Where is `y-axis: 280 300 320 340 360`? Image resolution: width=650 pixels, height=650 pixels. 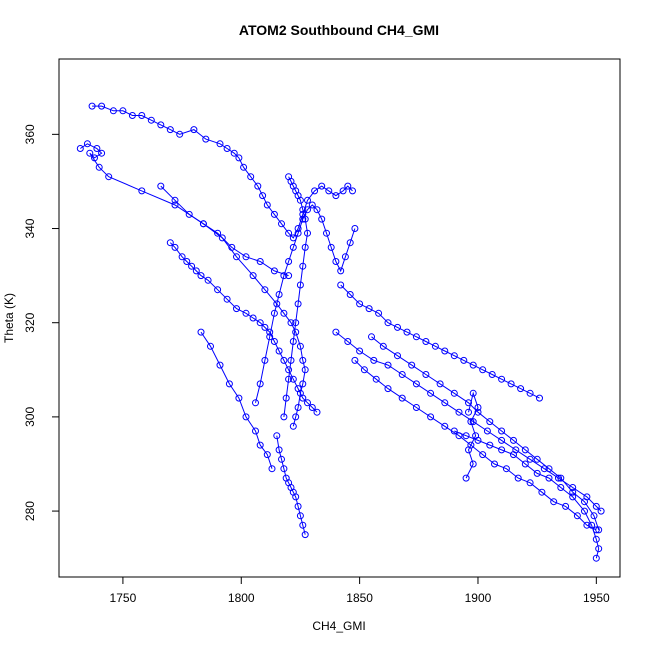
y-axis: 280 300 320 340 360 is located at coordinates (41, 322).